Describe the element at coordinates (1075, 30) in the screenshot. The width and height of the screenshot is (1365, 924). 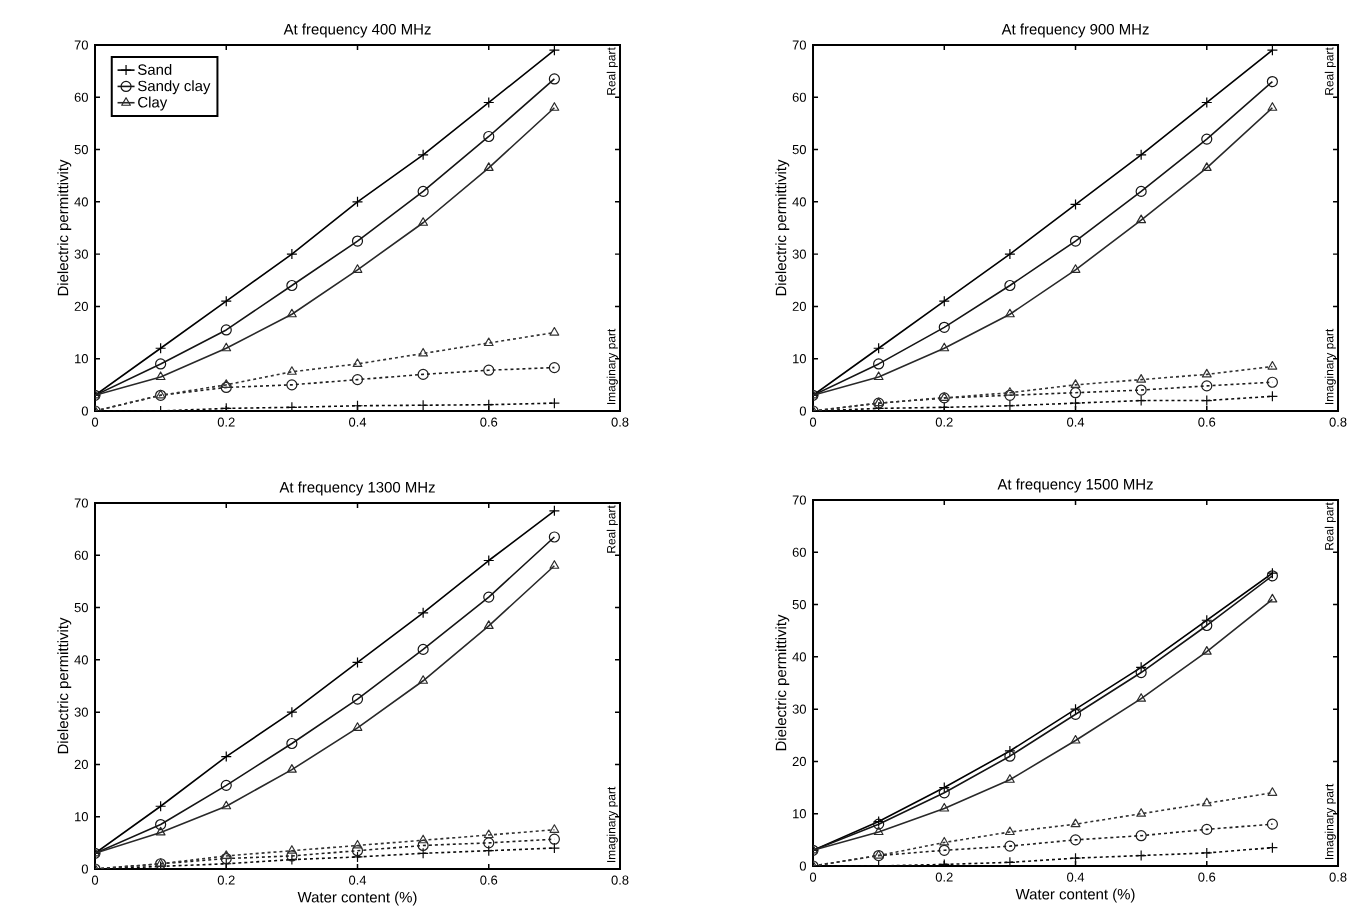
I see `chart-title: At frequency 900 MHz` at that location.